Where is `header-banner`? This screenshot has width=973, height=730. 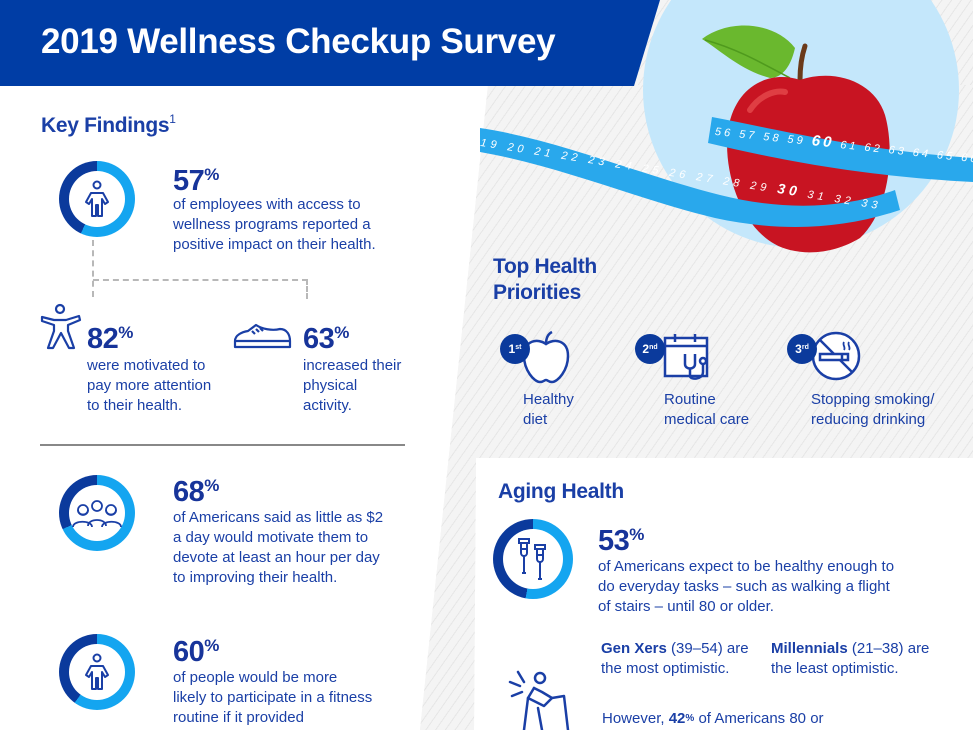 header-banner is located at coordinates (330, 43).